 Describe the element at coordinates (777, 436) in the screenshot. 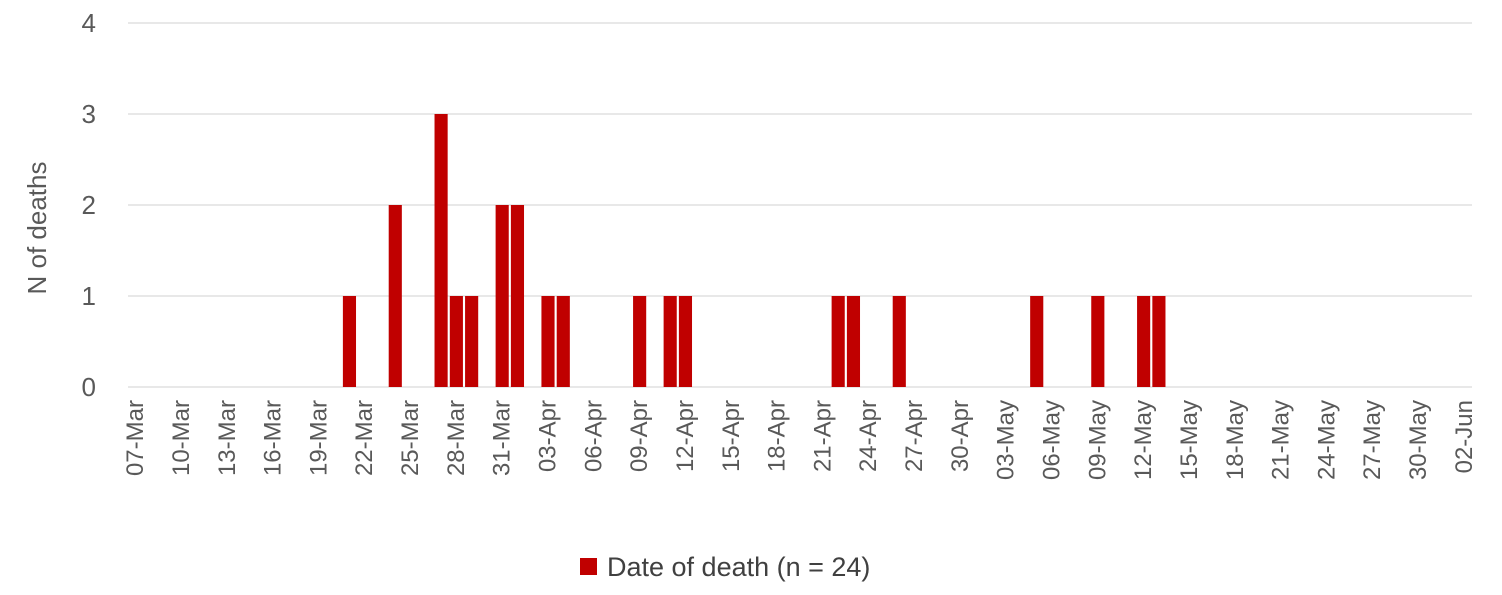

I see `x-tick-label: 18-Apr` at that location.